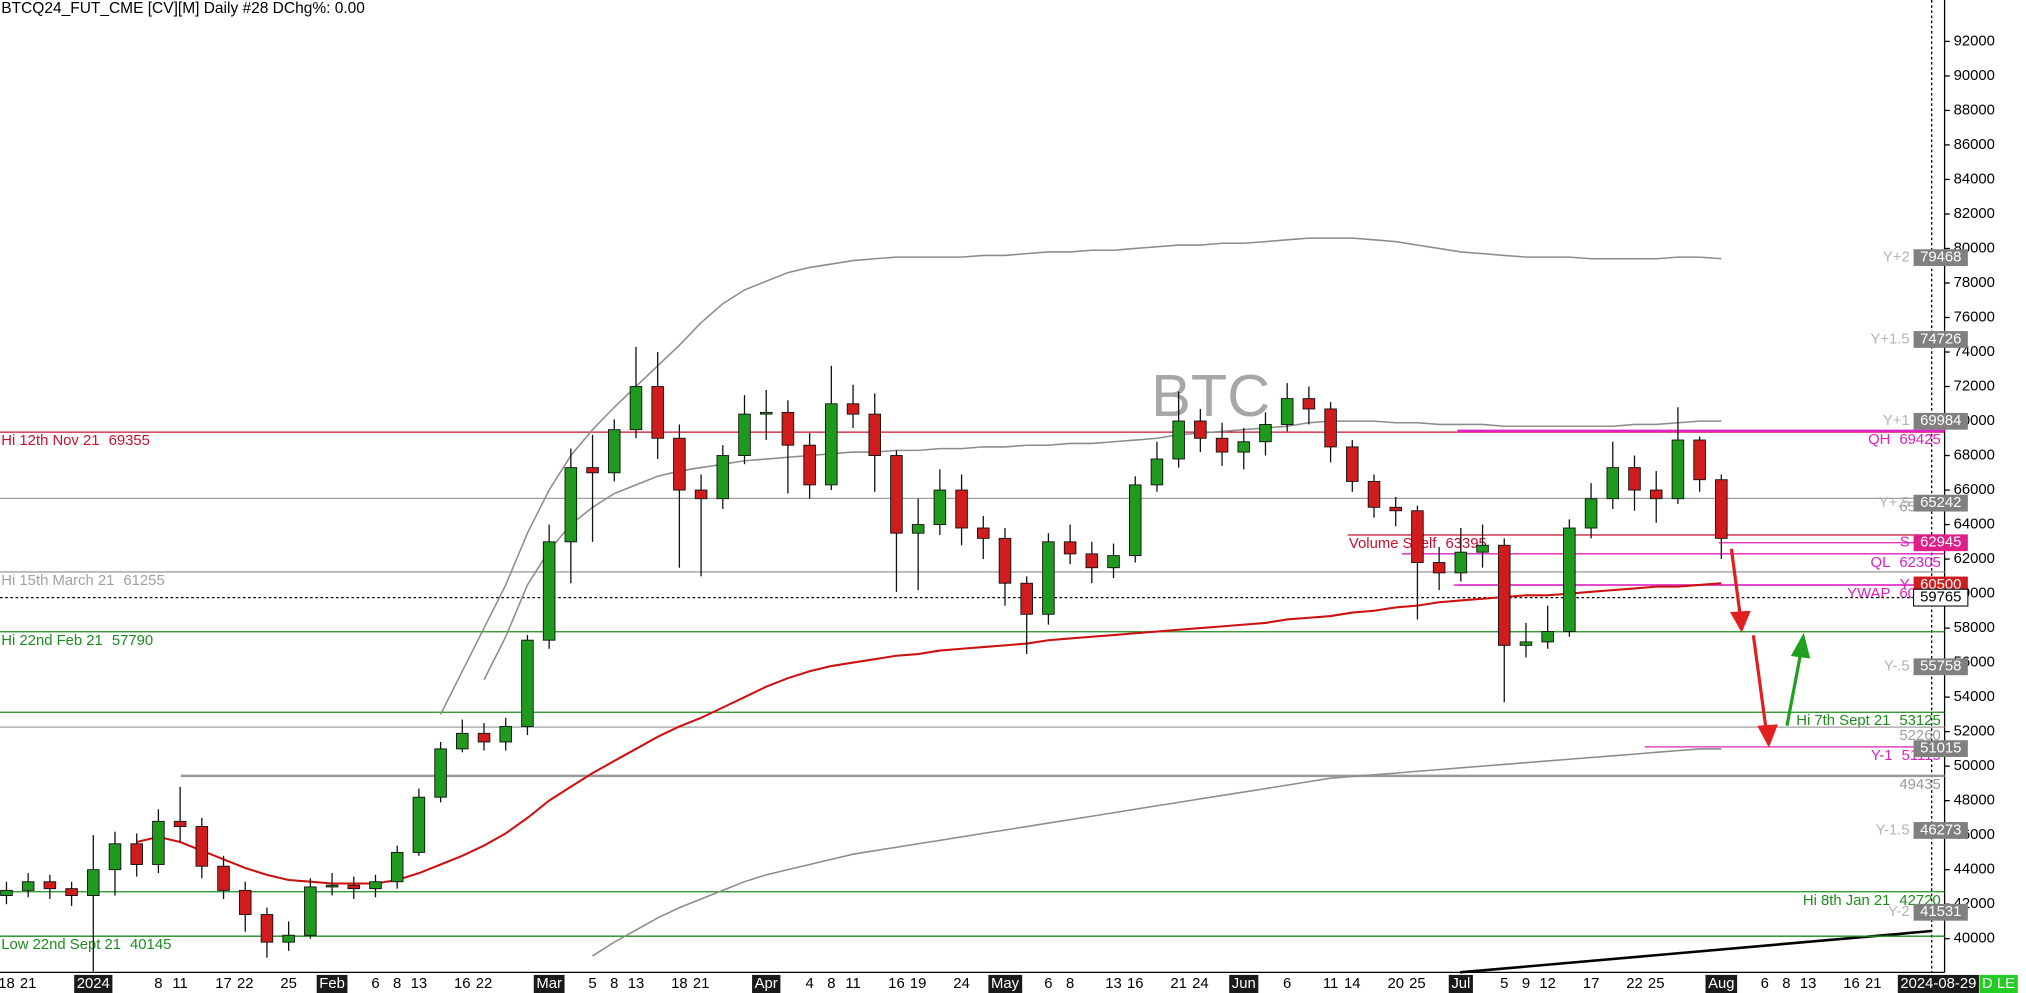 Image resolution: width=2026 pixels, height=993 pixels. I want to click on price-tag-value: 65242, so click(1940, 503).